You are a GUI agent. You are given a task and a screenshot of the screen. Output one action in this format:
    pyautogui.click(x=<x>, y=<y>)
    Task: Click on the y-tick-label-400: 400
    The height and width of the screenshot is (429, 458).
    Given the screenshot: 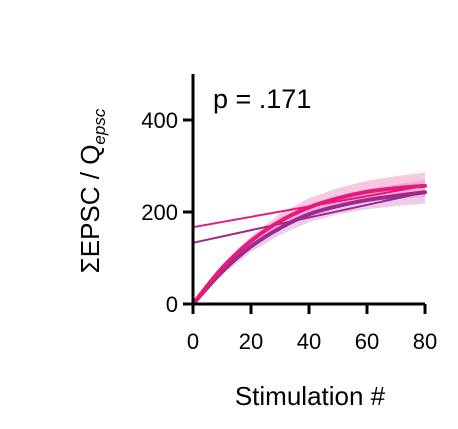 What is the action you would take?
    pyautogui.click(x=159, y=120)
    